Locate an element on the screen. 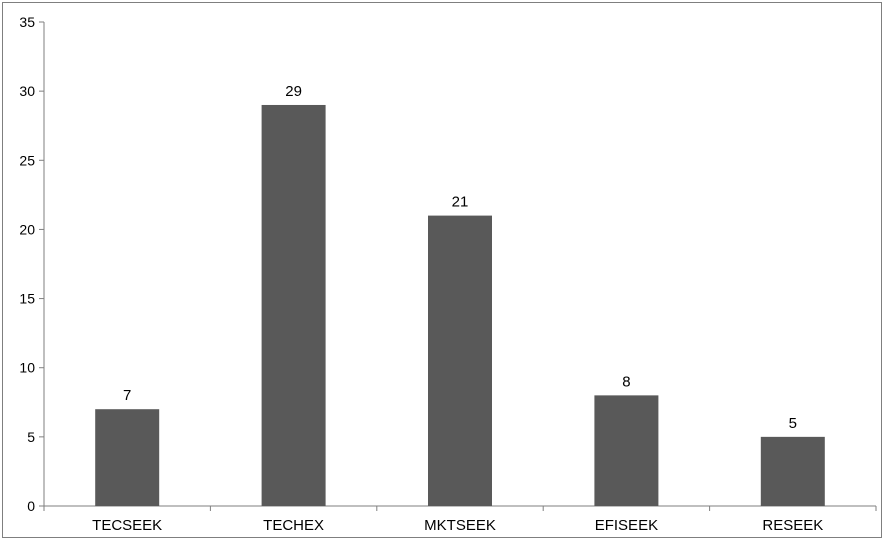  x-category-label: RESEEK is located at coordinates (792, 525).